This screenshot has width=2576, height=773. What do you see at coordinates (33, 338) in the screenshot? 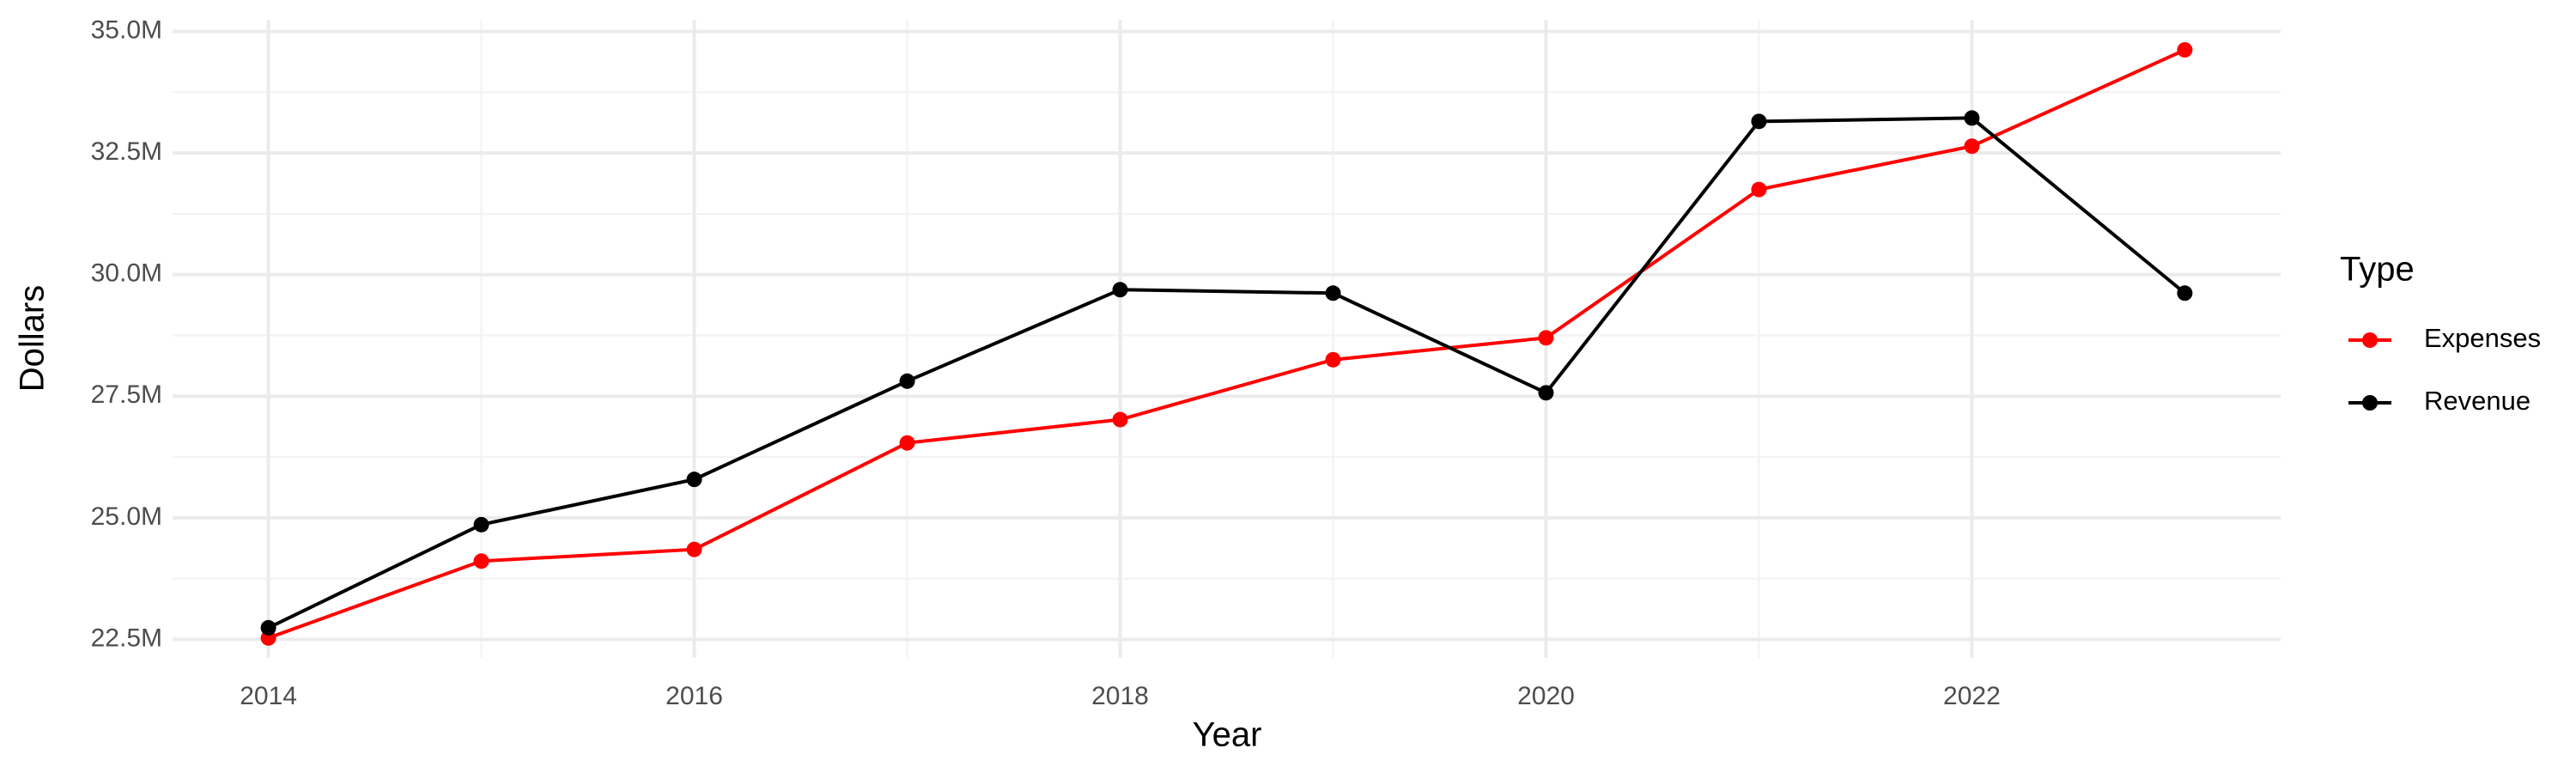
I see `y-axis-title: Dollars` at bounding box center [33, 338].